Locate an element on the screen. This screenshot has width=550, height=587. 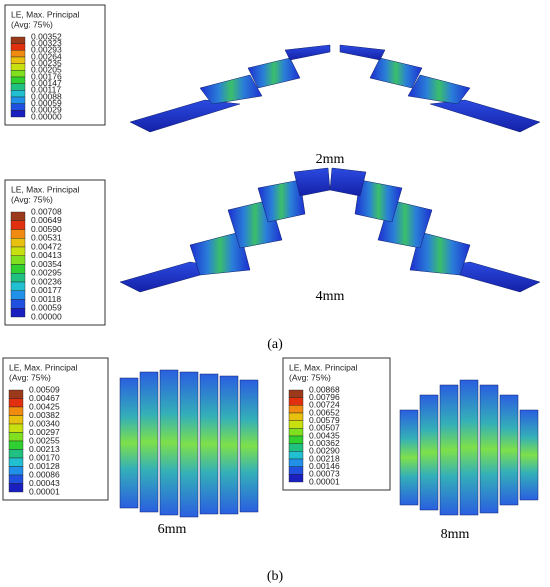
legend-value: 0.00868 is located at coordinates (324, 389).